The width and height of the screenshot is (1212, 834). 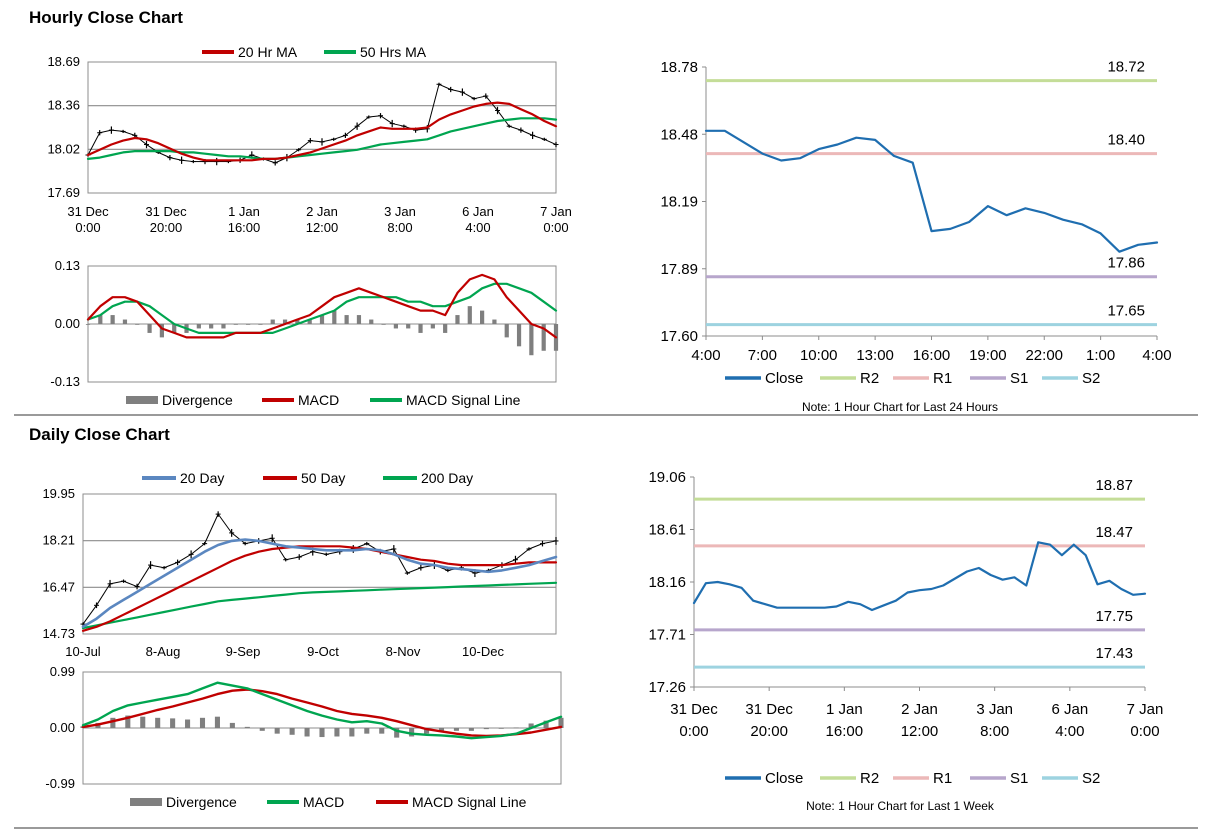 What do you see at coordinates (63, 105) in the screenshot?
I see `hourly-price-y-tick: 18.36` at bounding box center [63, 105].